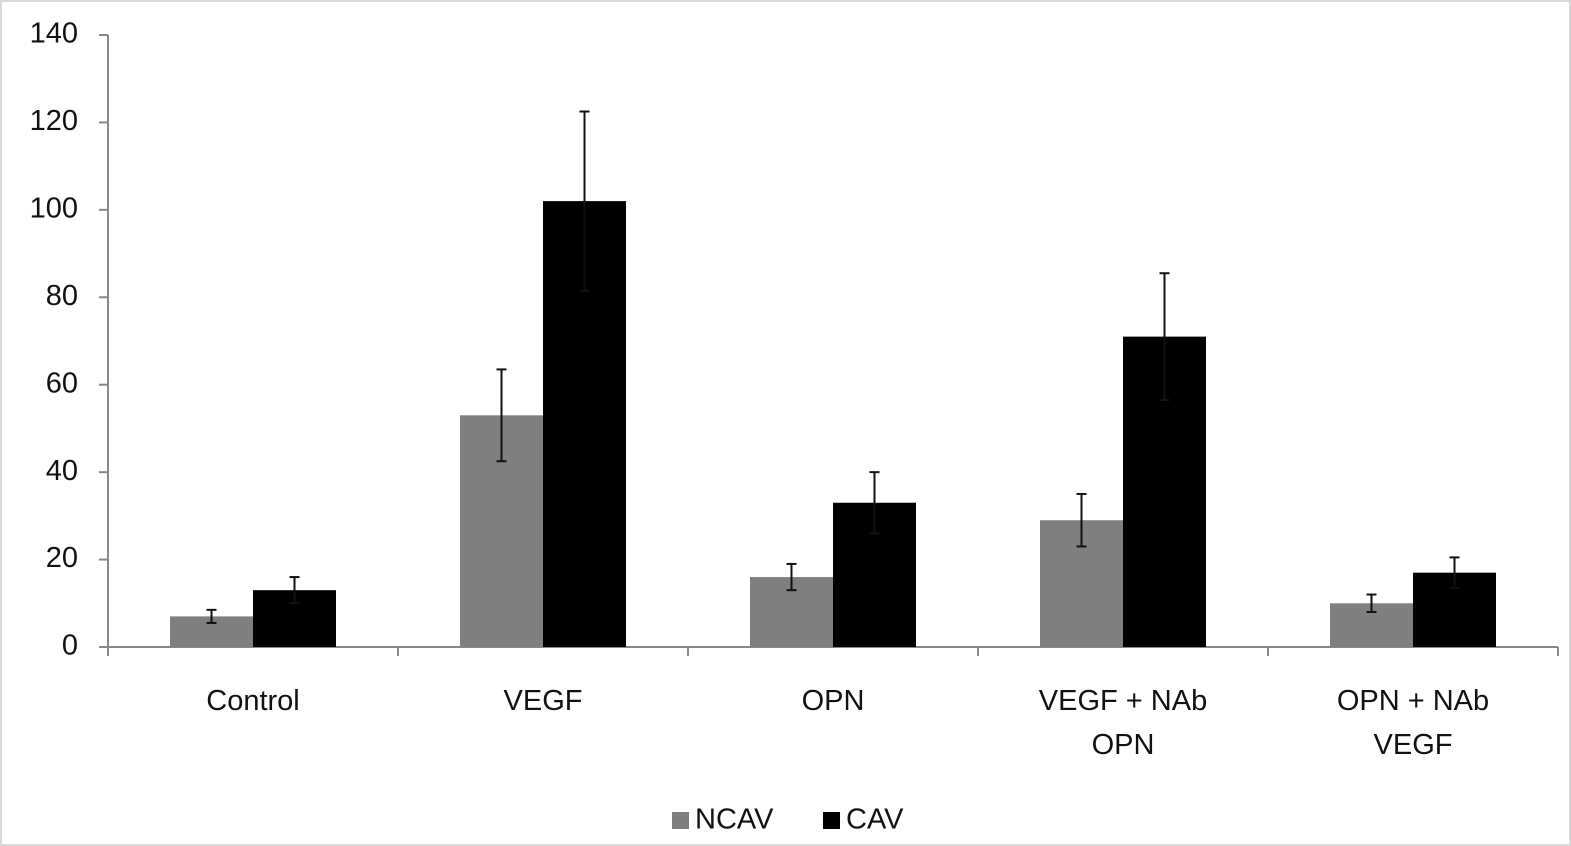 This screenshot has width=1571, height=846. Describe the element at coordinates (62, 383) in the screenshot. I see `y-tick-label: 60` at that location.